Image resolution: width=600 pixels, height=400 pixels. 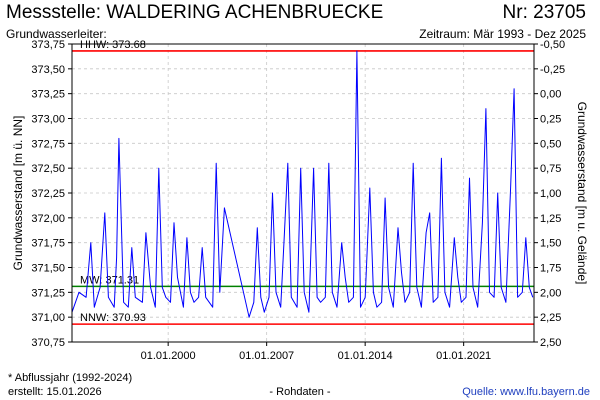 I want to click on y2-tick-label: 1,25, so click(x=550, y=219).